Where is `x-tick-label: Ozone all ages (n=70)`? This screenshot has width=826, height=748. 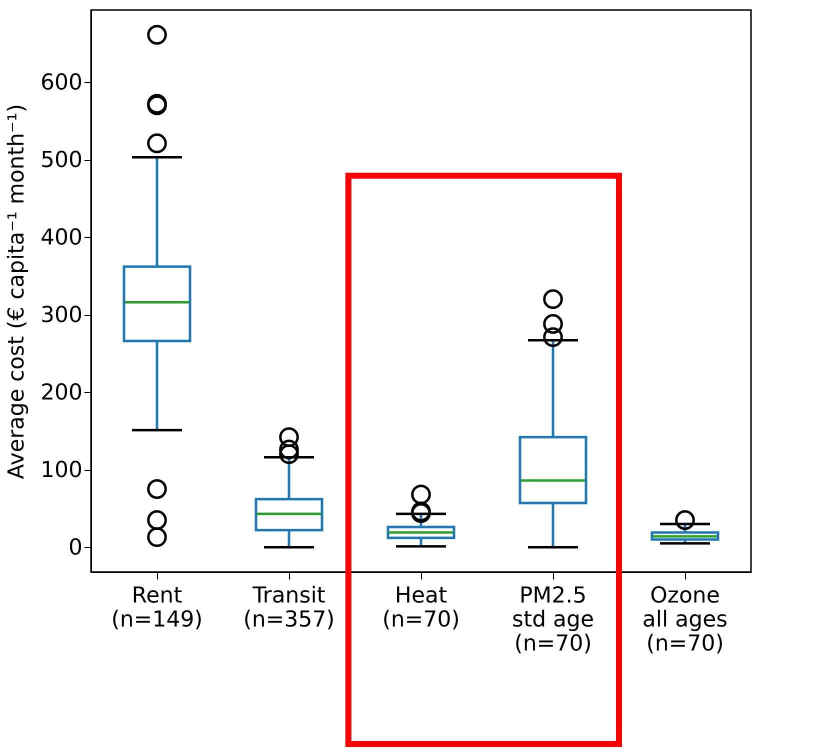 x-tick-label: Ozone all ages (n=70) is located at coordinates (685, 620).